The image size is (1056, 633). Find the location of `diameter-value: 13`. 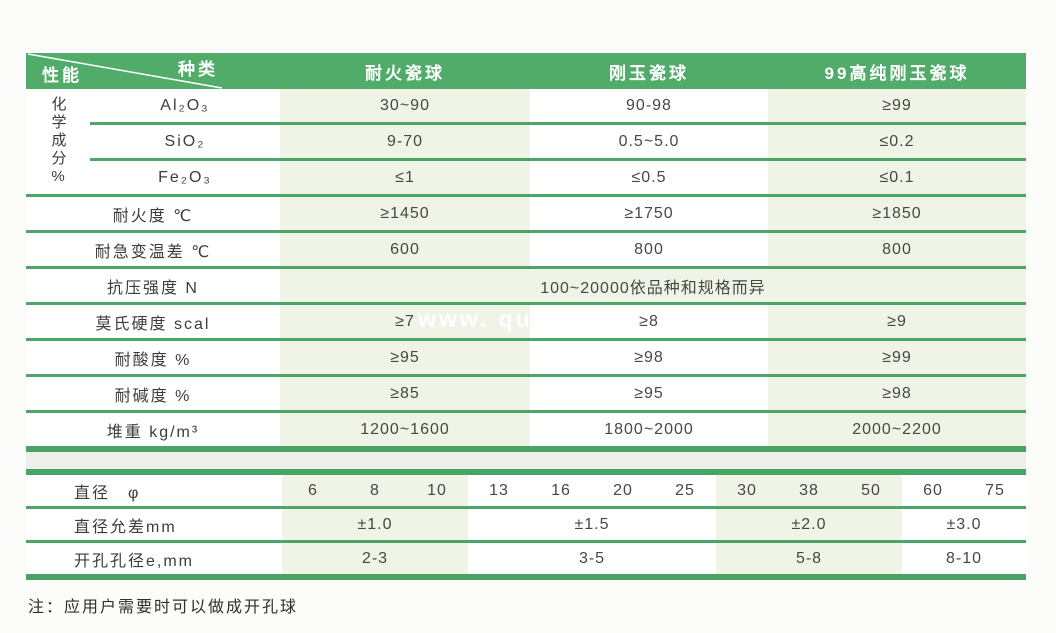

diameter-value: 13 is located at coordinates (499, 490).